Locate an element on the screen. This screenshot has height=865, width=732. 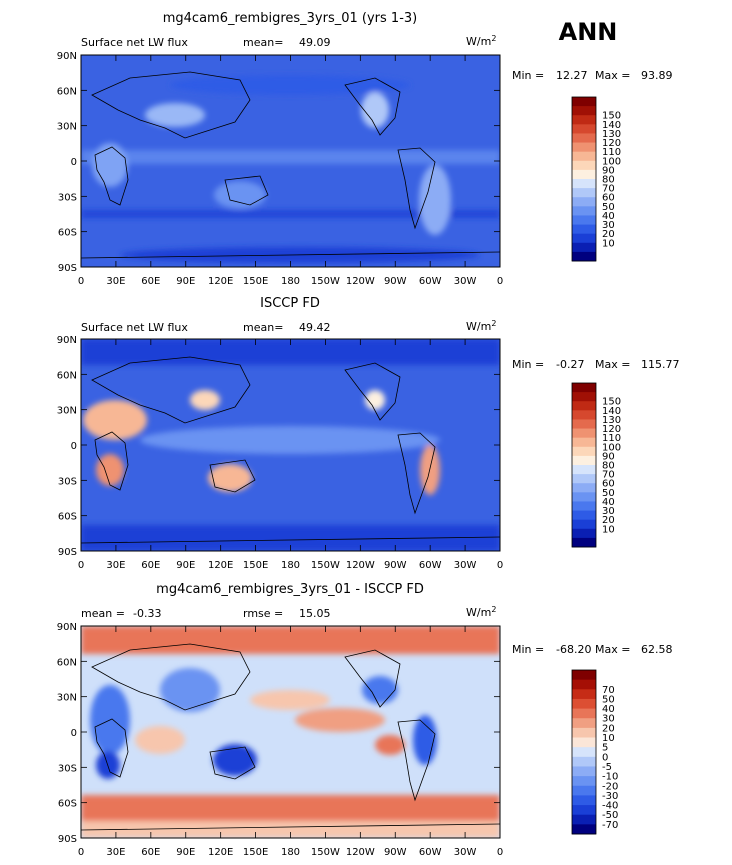
colorbar-label: 130 is located at coordinates (611, 134).